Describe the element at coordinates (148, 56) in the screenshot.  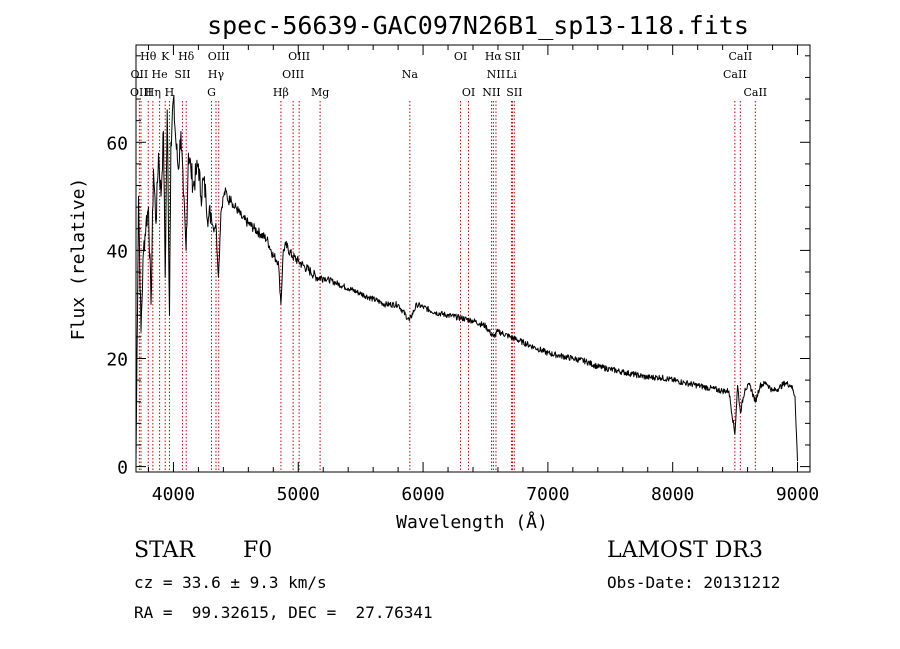
I see `line-label: Hθ` at that location.